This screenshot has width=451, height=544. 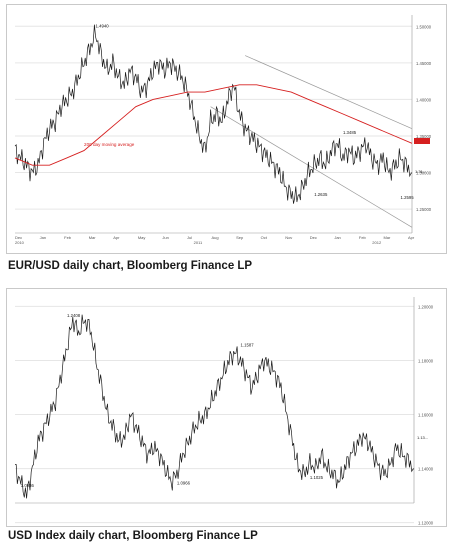 What do you see at coordinates (424, 136) in the screenshot?
I see `y-tick-label: 1.35000` at bounding box center [424, 136].